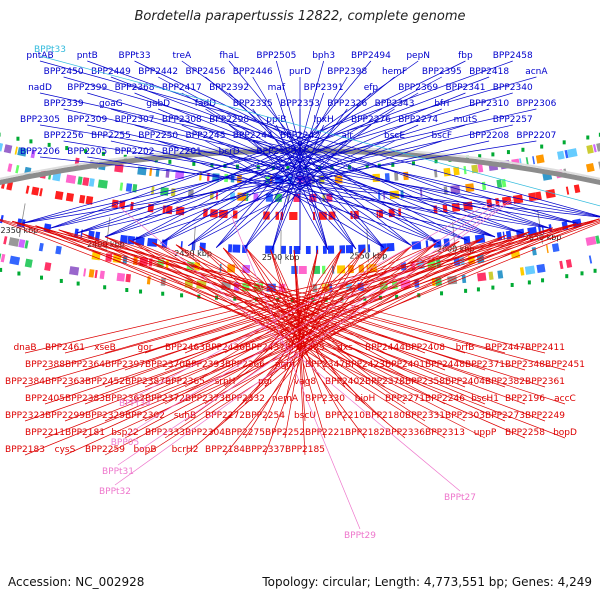  I want to click on gene-label: BPP2211, so click(45, 433).